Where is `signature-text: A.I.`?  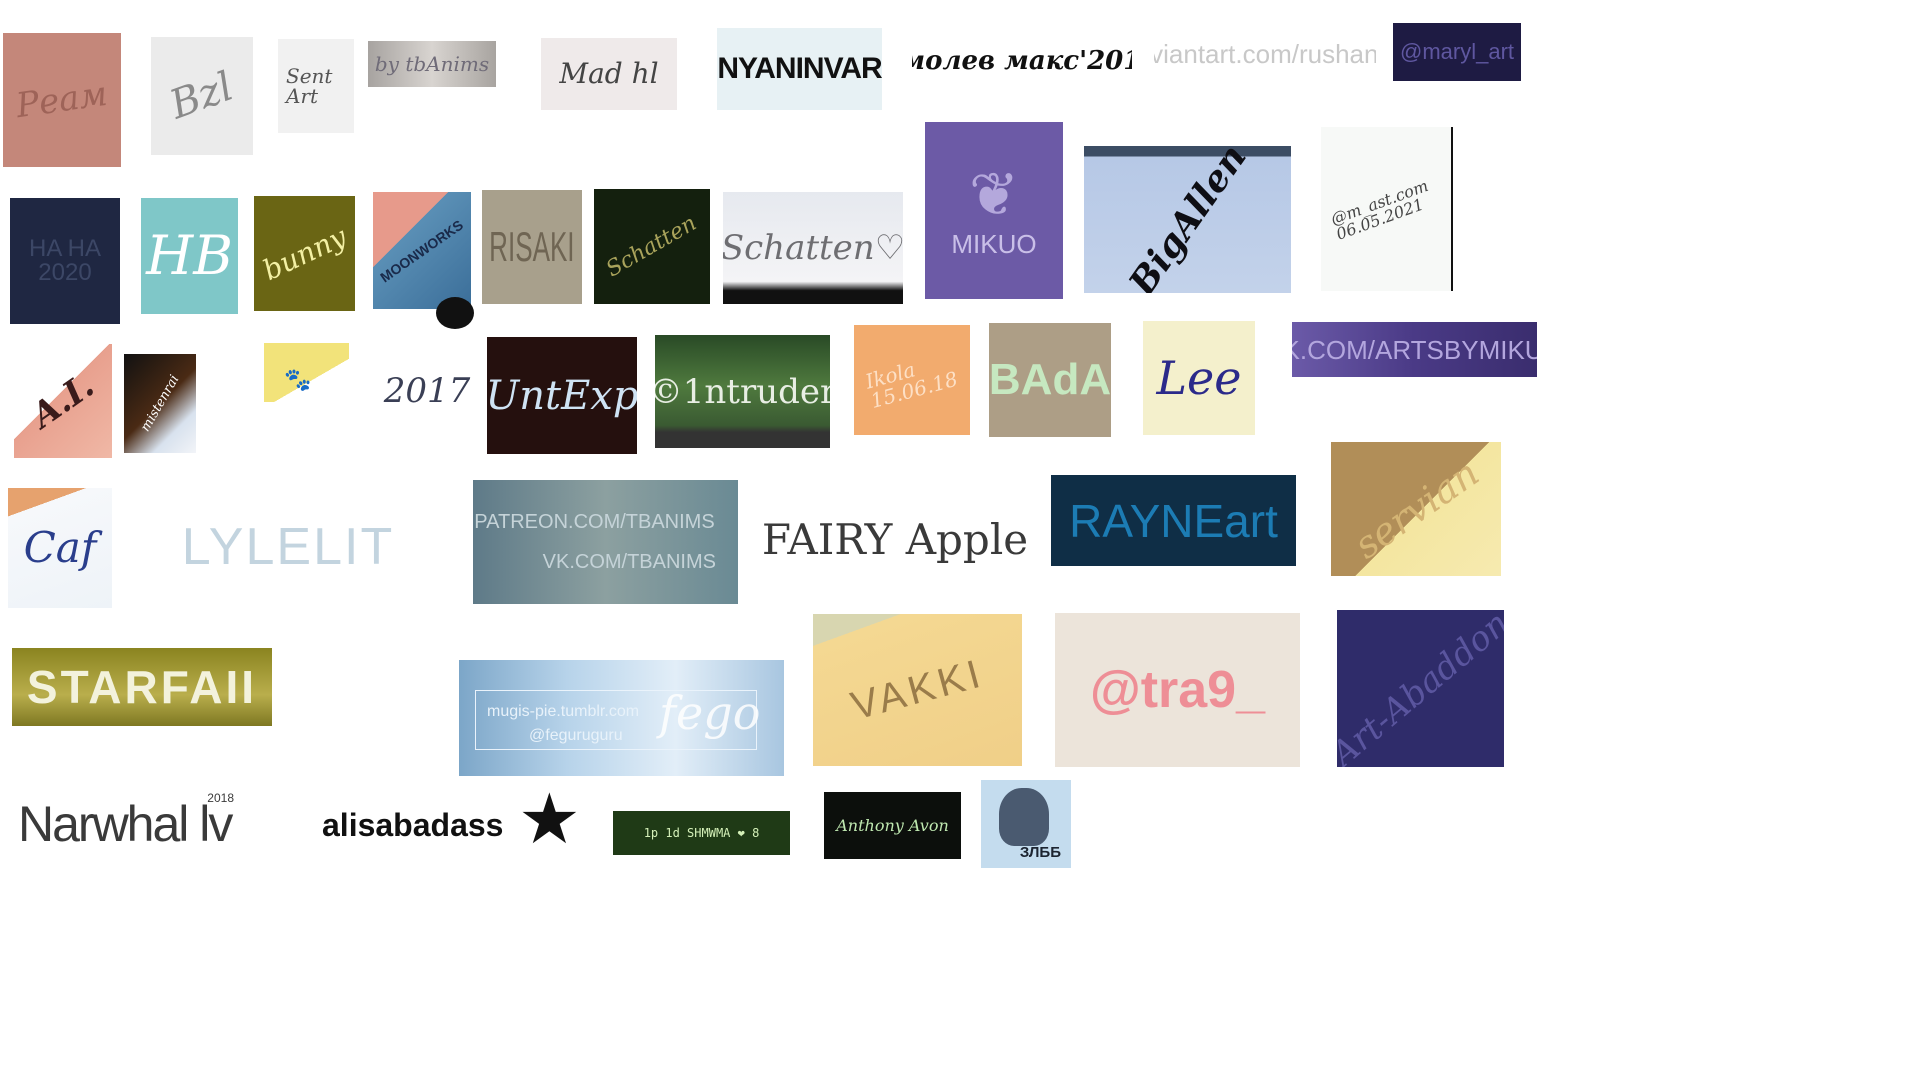
signature-text: A.I. is located at coordinates (63, 401).